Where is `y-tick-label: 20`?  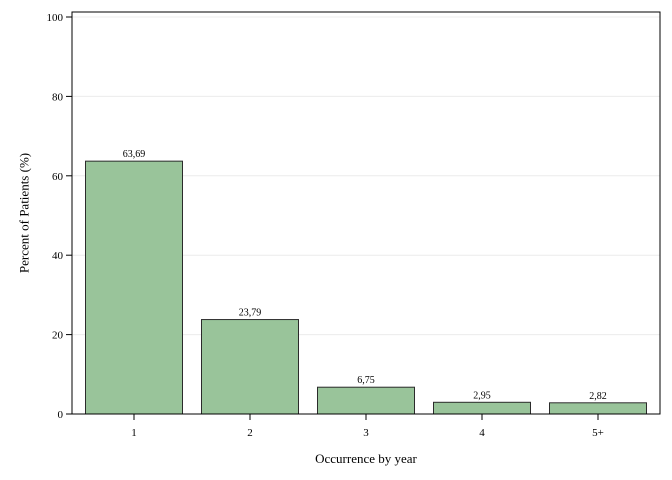
y-tick-label: 20 is located at coordinates (58, 336).